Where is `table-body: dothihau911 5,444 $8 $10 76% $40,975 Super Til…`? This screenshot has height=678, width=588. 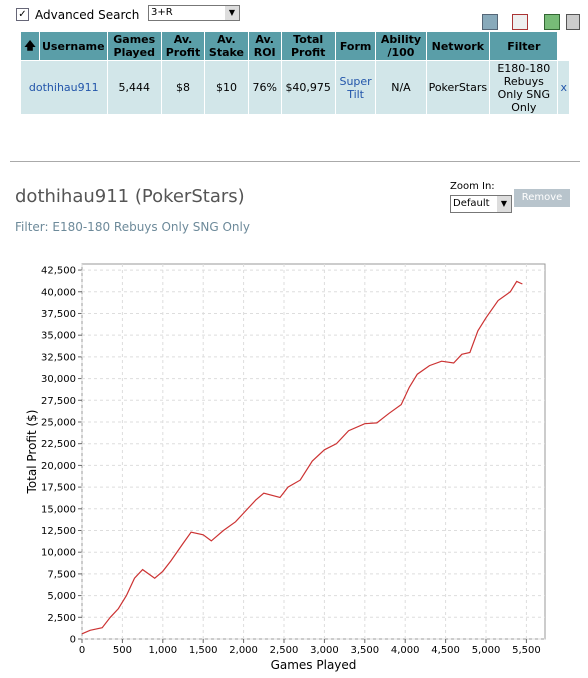 table-body: dothihau911 5,444 $8 $10 76% $40,975 Super Til… is located at coordinates (295, 87).